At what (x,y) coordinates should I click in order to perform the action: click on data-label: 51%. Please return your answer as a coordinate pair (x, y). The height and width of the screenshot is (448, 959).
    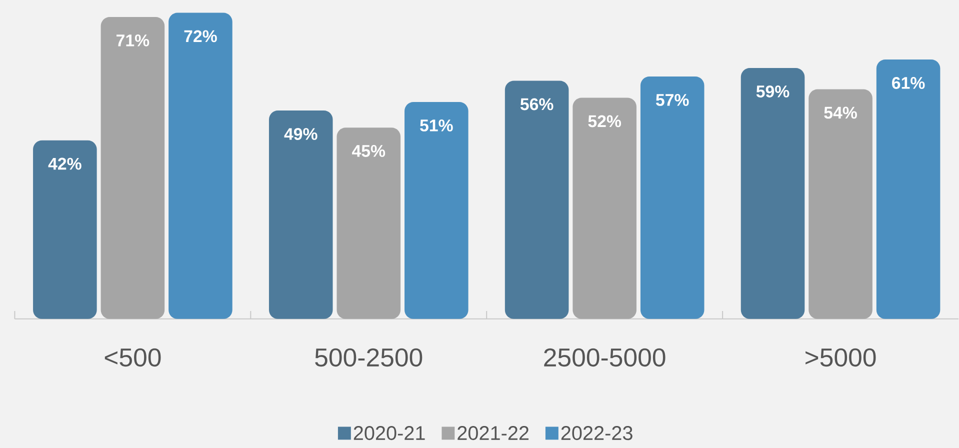
    Looking at the image, I should click on (436, 125).